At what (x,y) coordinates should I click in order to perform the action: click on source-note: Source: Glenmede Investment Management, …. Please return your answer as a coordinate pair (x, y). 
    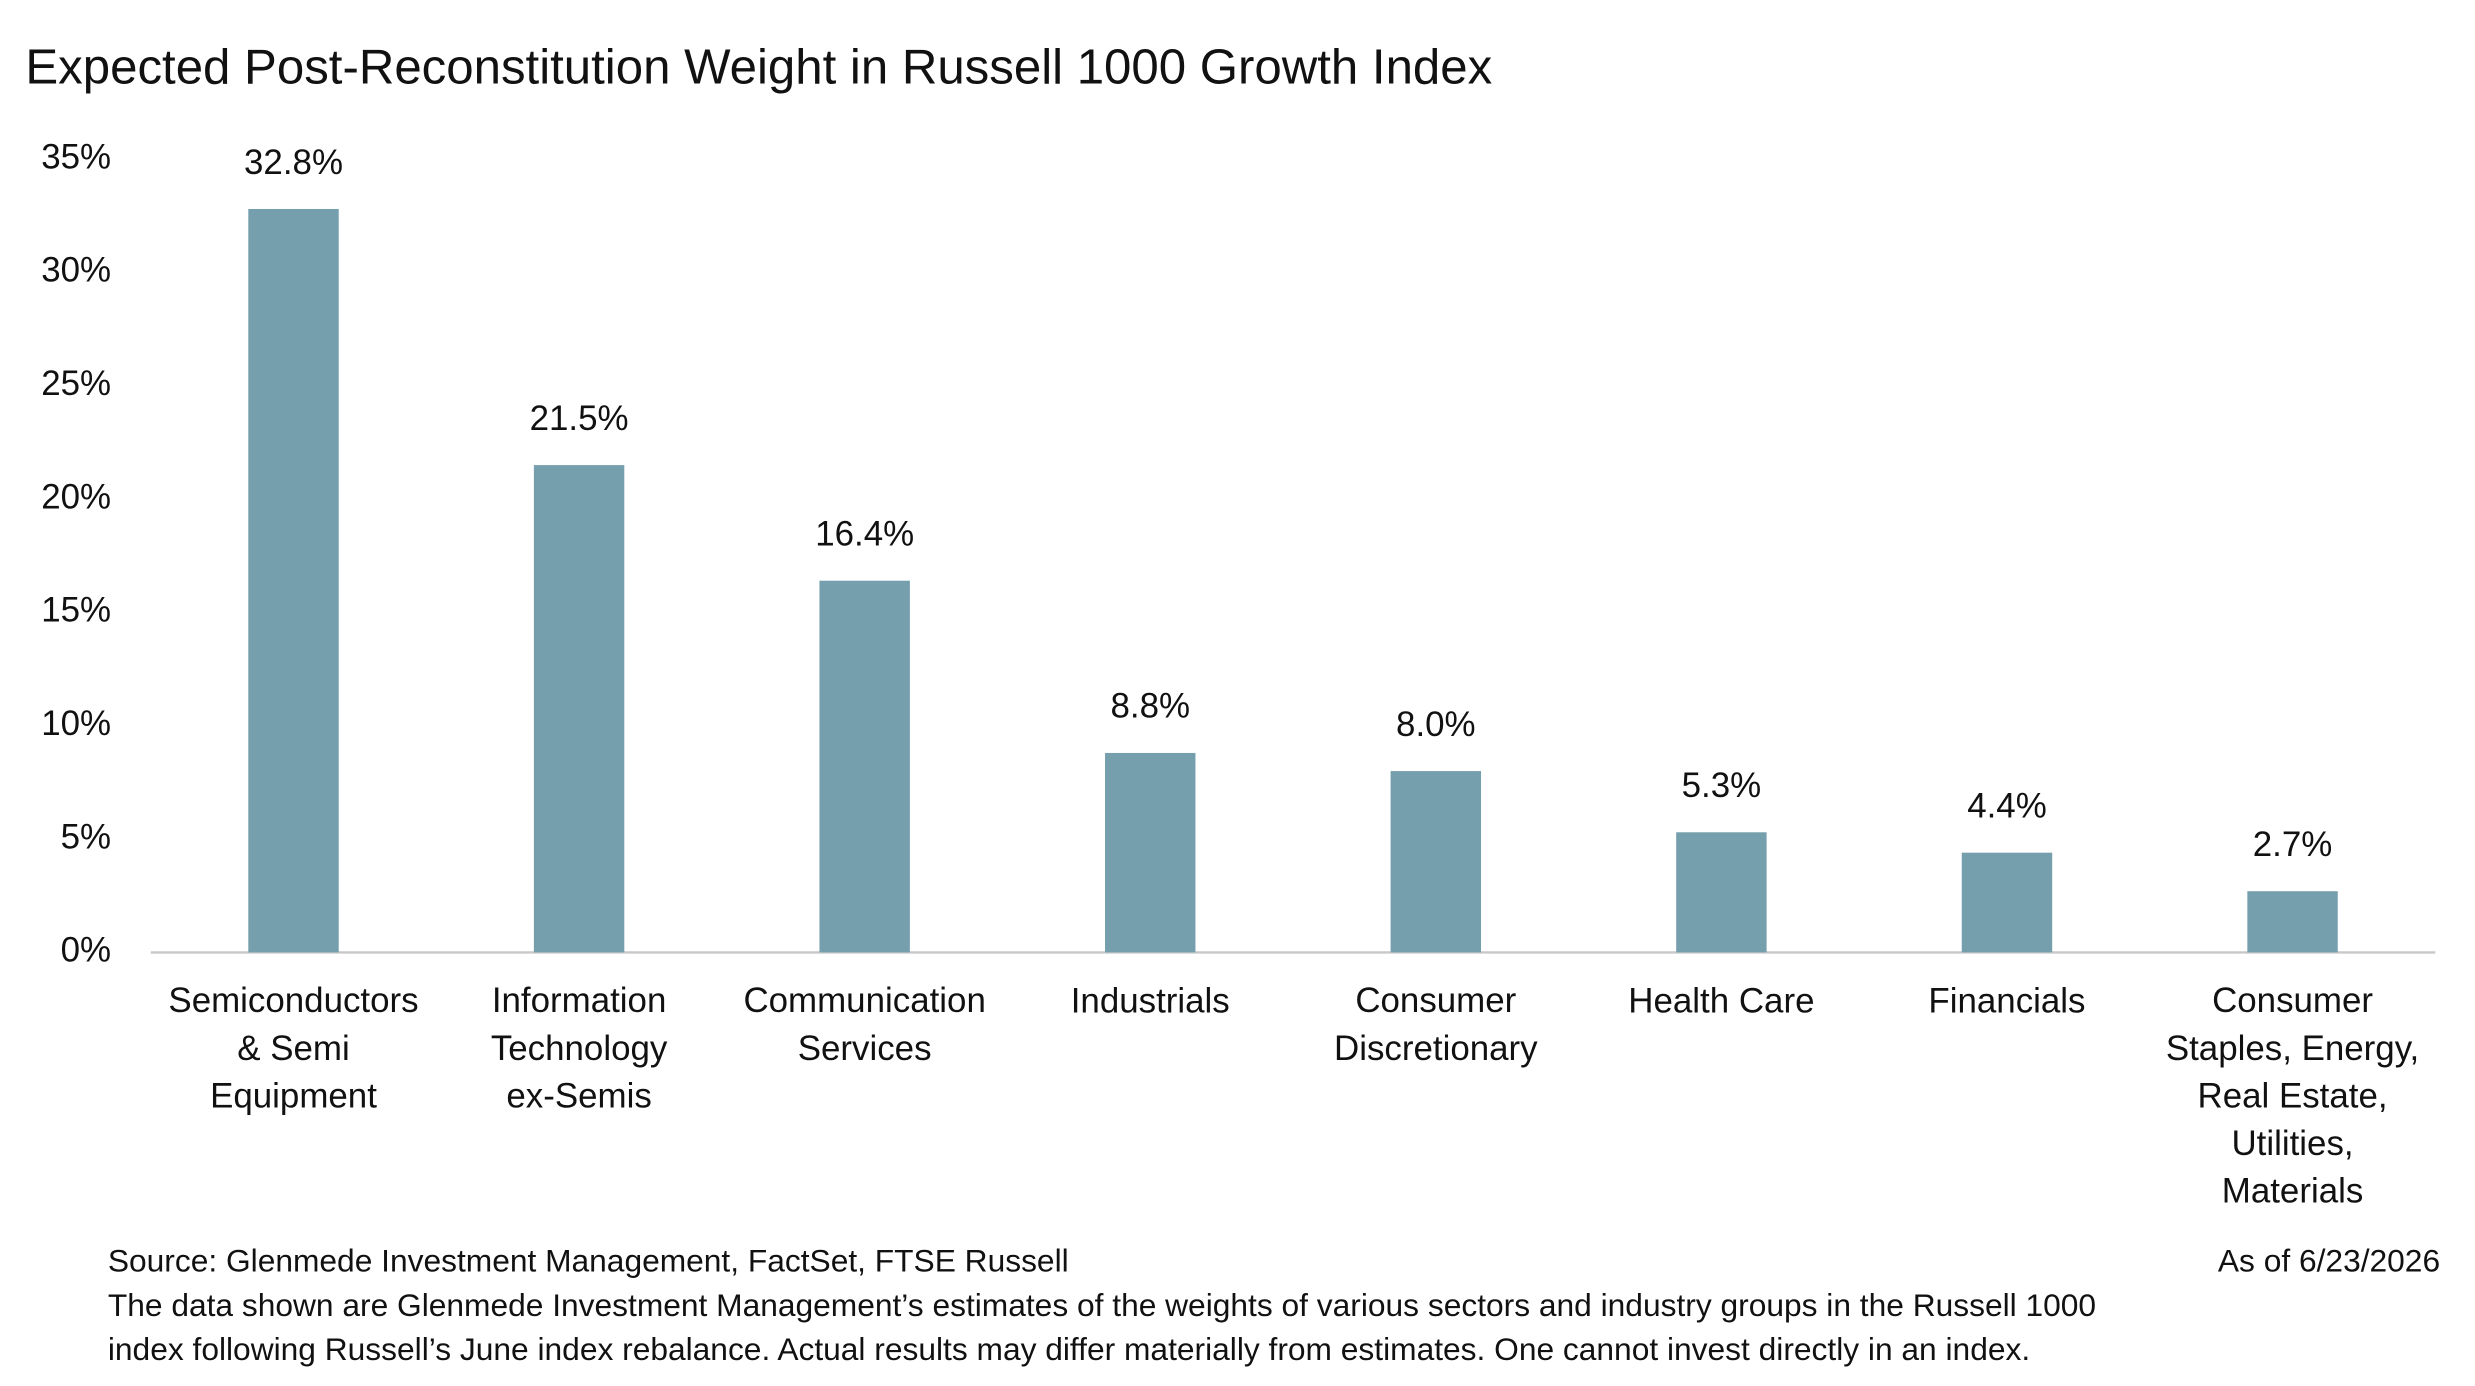
    Looking at the image, I should click on (588, 1261).